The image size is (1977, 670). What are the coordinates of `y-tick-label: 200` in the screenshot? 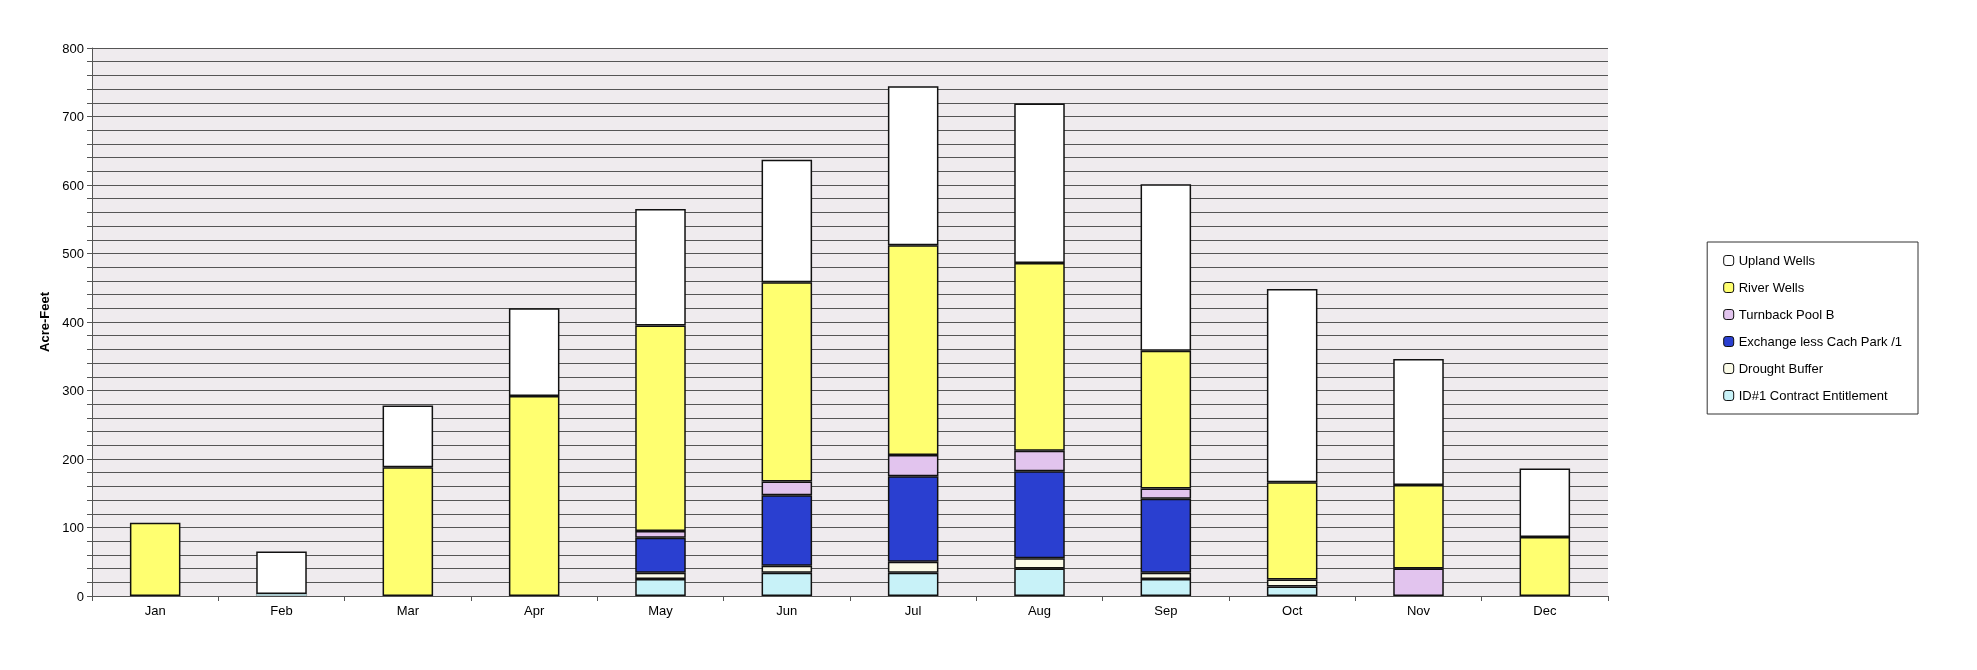 It's located at (73, 459).